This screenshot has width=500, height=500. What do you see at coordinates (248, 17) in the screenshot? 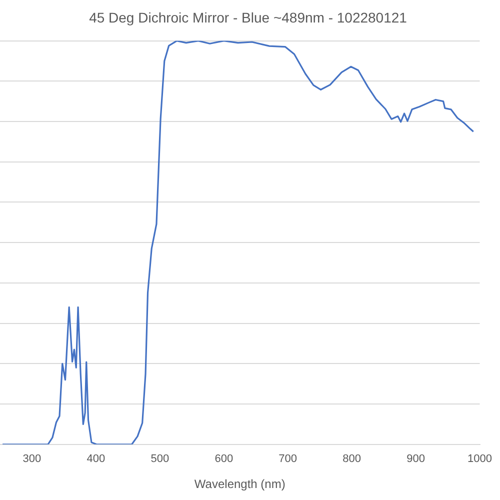
I see `chart-title: 45 Deg Dichroic Mirror - Blue ~489nm - 102280121` at bounding box center [248, 17].